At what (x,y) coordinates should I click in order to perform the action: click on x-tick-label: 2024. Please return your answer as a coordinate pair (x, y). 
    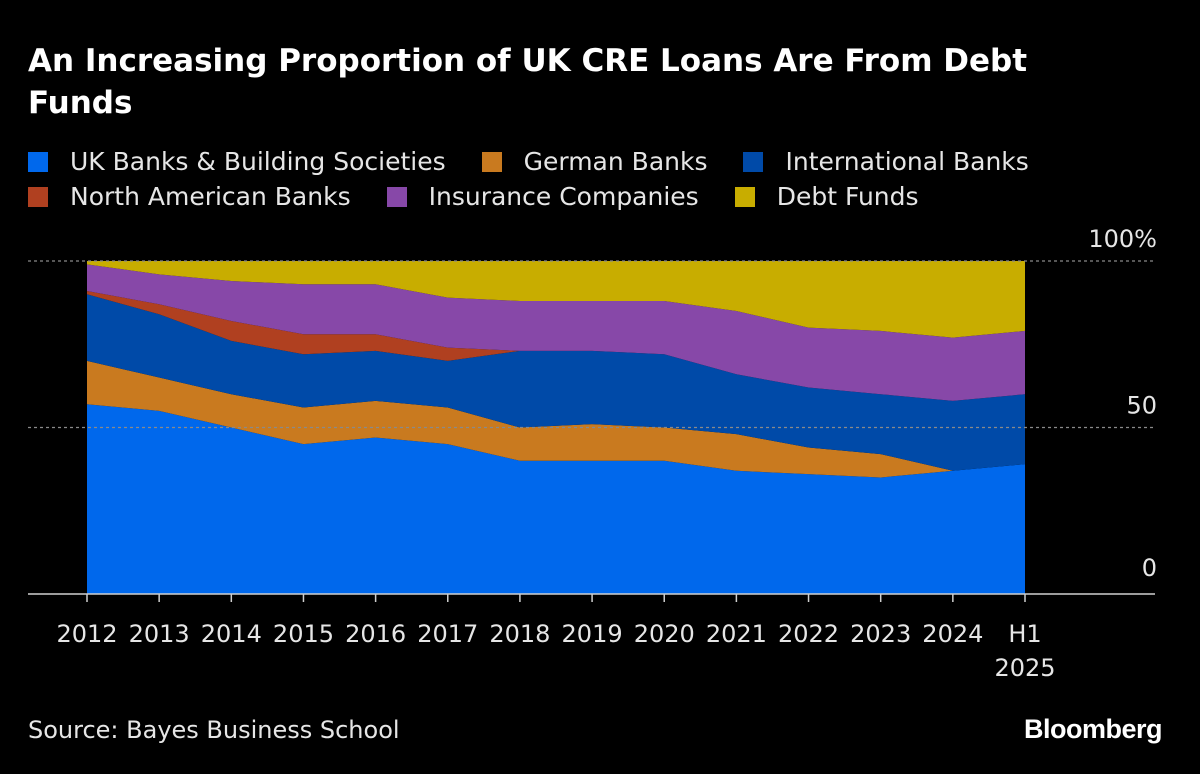
    Looking at the image, I should click on (952, 634).